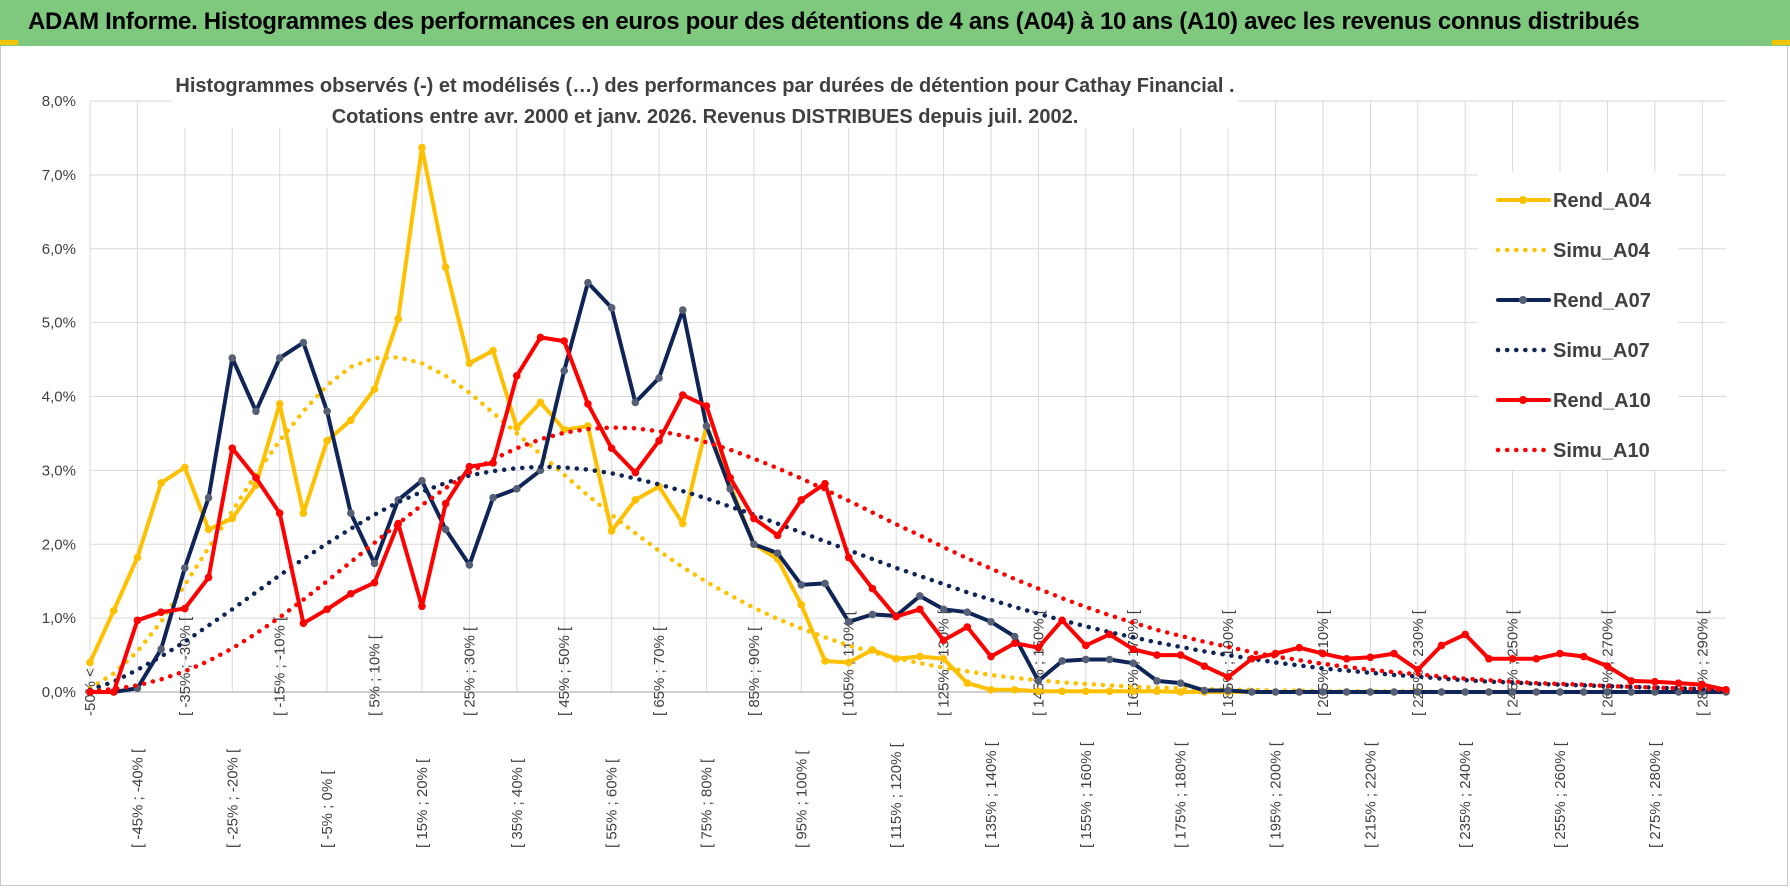 Image resolution: width=1790 pixels, height=888 pixels. What do you see at coordinates (659, 671) in the screenshot?
I see `x-tick-label: [ 65% ; 70% [` at bounding box center [659, 671].